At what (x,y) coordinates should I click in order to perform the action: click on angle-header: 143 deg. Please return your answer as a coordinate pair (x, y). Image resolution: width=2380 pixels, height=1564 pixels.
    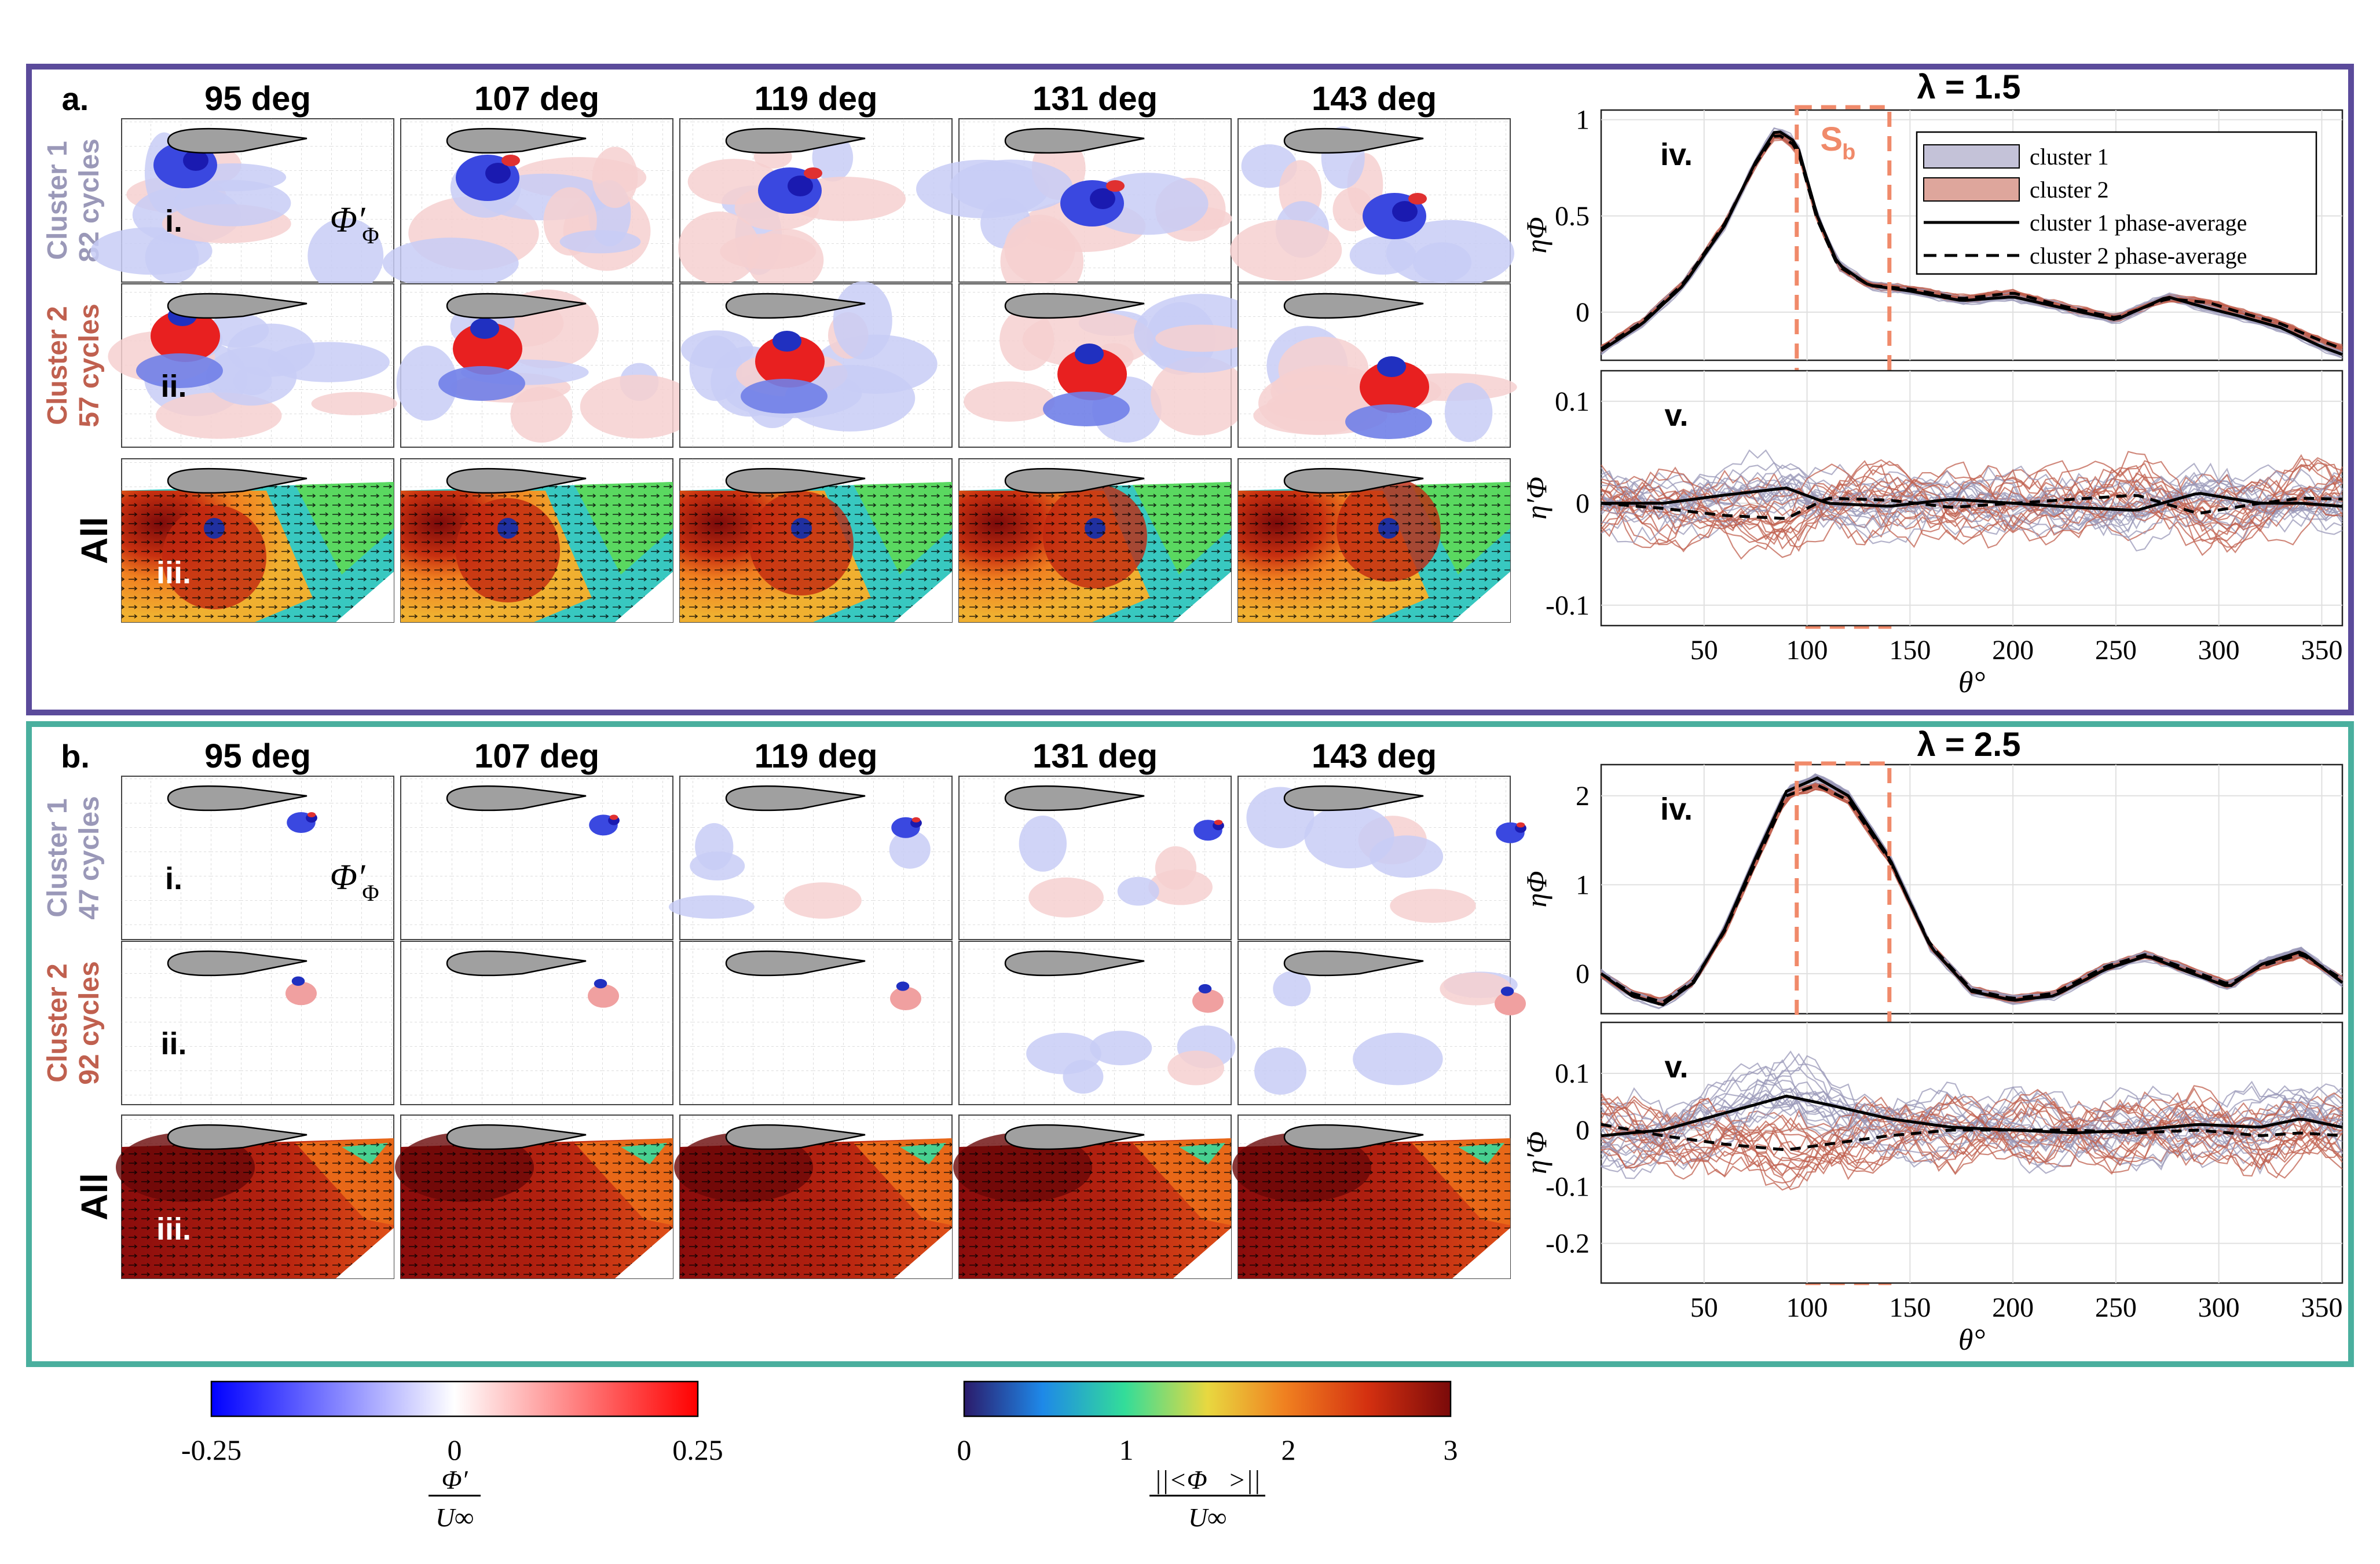
    Looking at the image, I should click on (1374, 99).